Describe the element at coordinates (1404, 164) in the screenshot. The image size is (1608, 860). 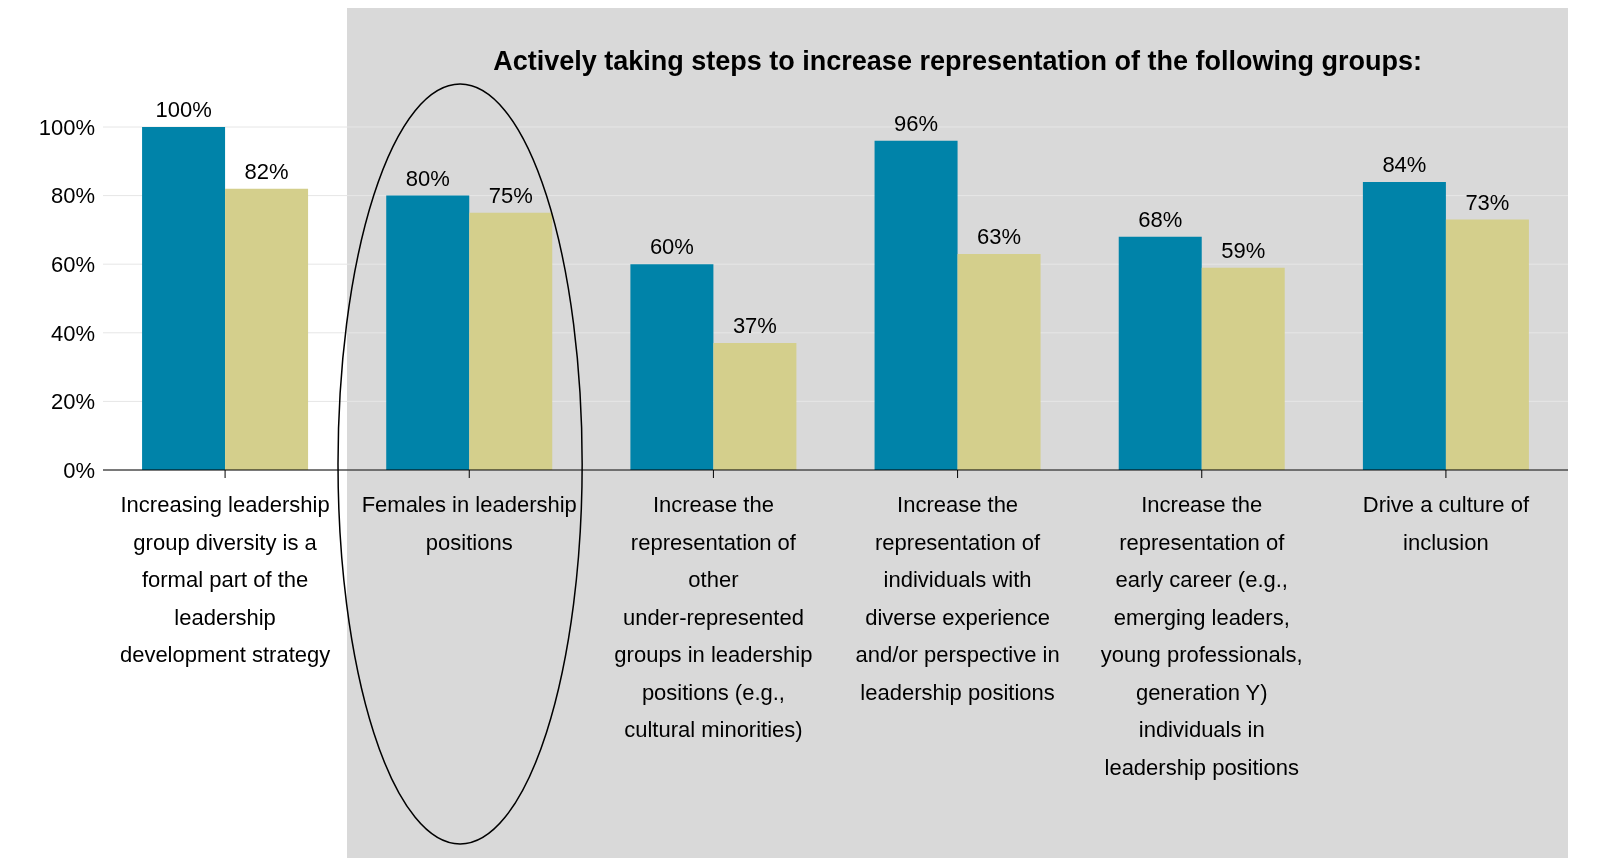
I see `data-label: 84%` at that location.